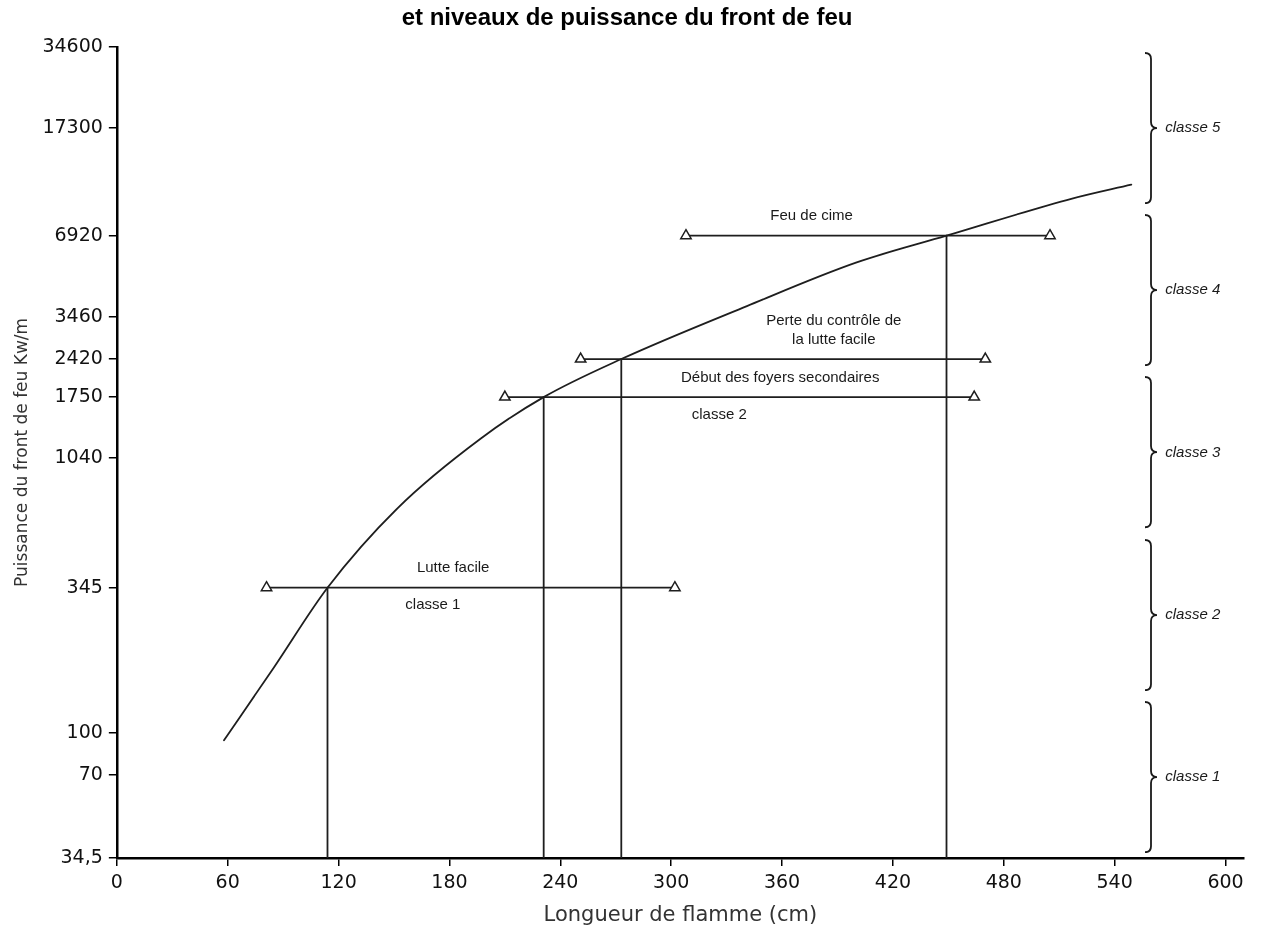 This screenshot has width=1268, height=936. What do you see at coordinates (671, 881) in the screenshot?
I see `x-tick-label: 300` at bounding box center [671, 881].